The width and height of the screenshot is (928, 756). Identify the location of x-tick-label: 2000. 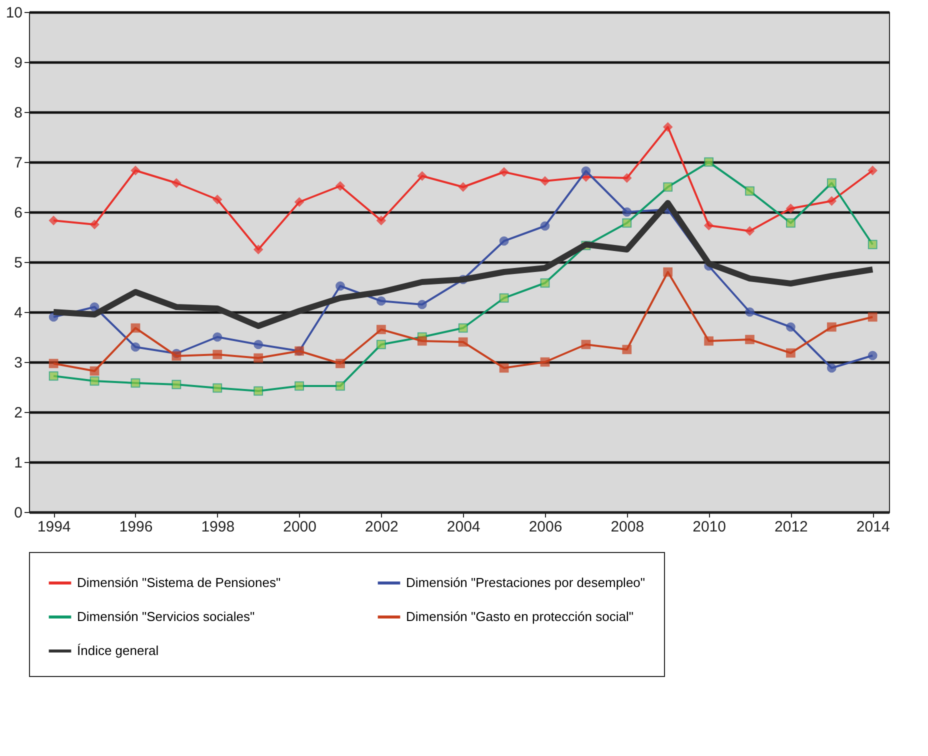
(299, 527).